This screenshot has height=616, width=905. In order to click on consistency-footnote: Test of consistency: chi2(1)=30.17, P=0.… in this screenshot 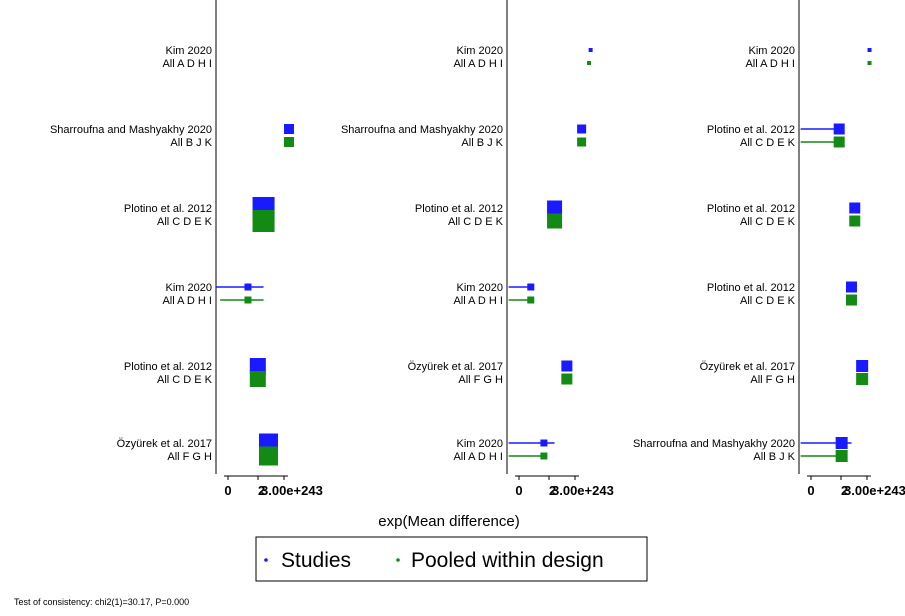, I will do `click(101, 602)`.